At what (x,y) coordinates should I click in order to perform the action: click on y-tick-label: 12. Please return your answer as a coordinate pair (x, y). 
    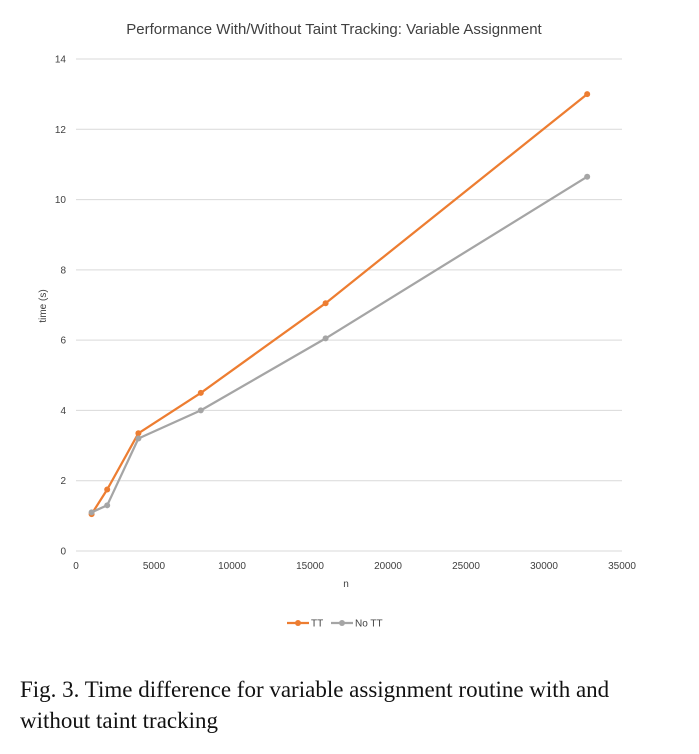
    Looking at the image, I should click on (61, 130).